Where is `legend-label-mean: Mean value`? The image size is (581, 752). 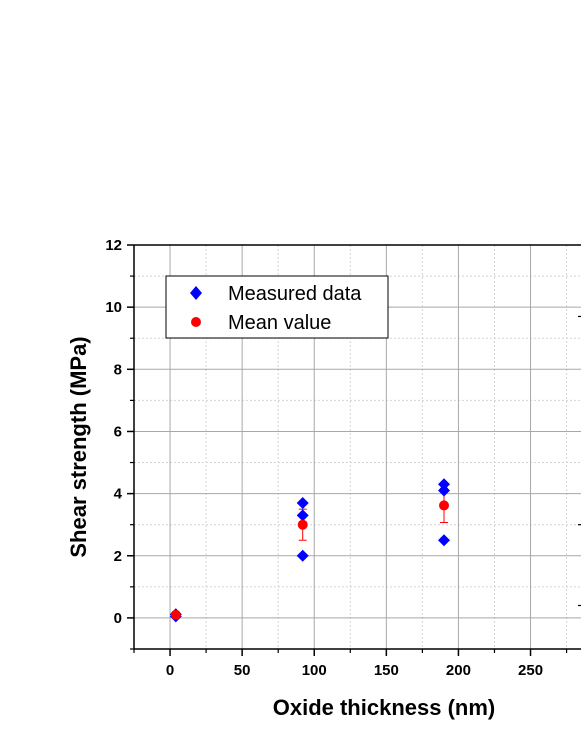
legend-label-mean: Mean value is located at coordinates (279, 323).